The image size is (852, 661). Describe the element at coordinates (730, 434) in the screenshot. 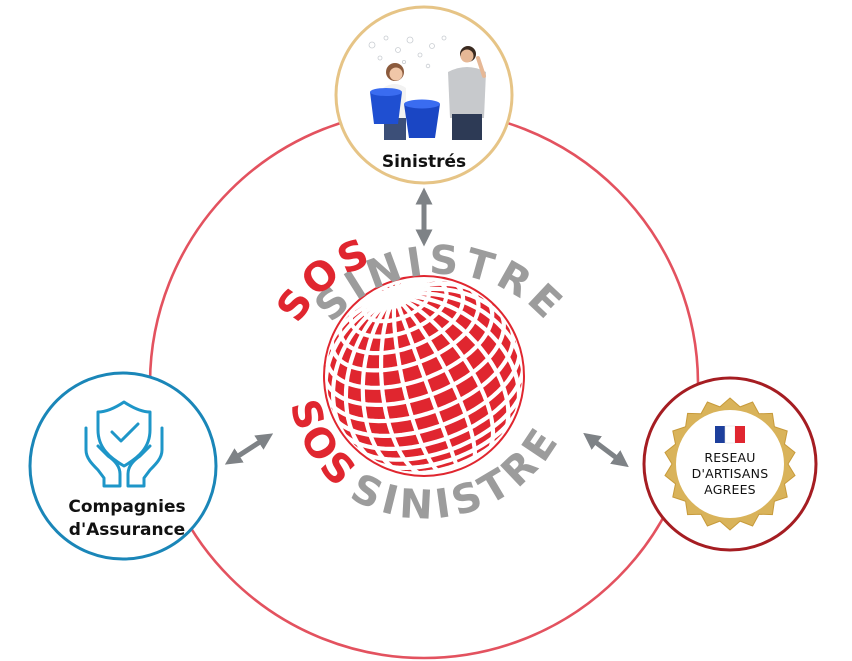

I see `french-flag-seal-icon` at that location.